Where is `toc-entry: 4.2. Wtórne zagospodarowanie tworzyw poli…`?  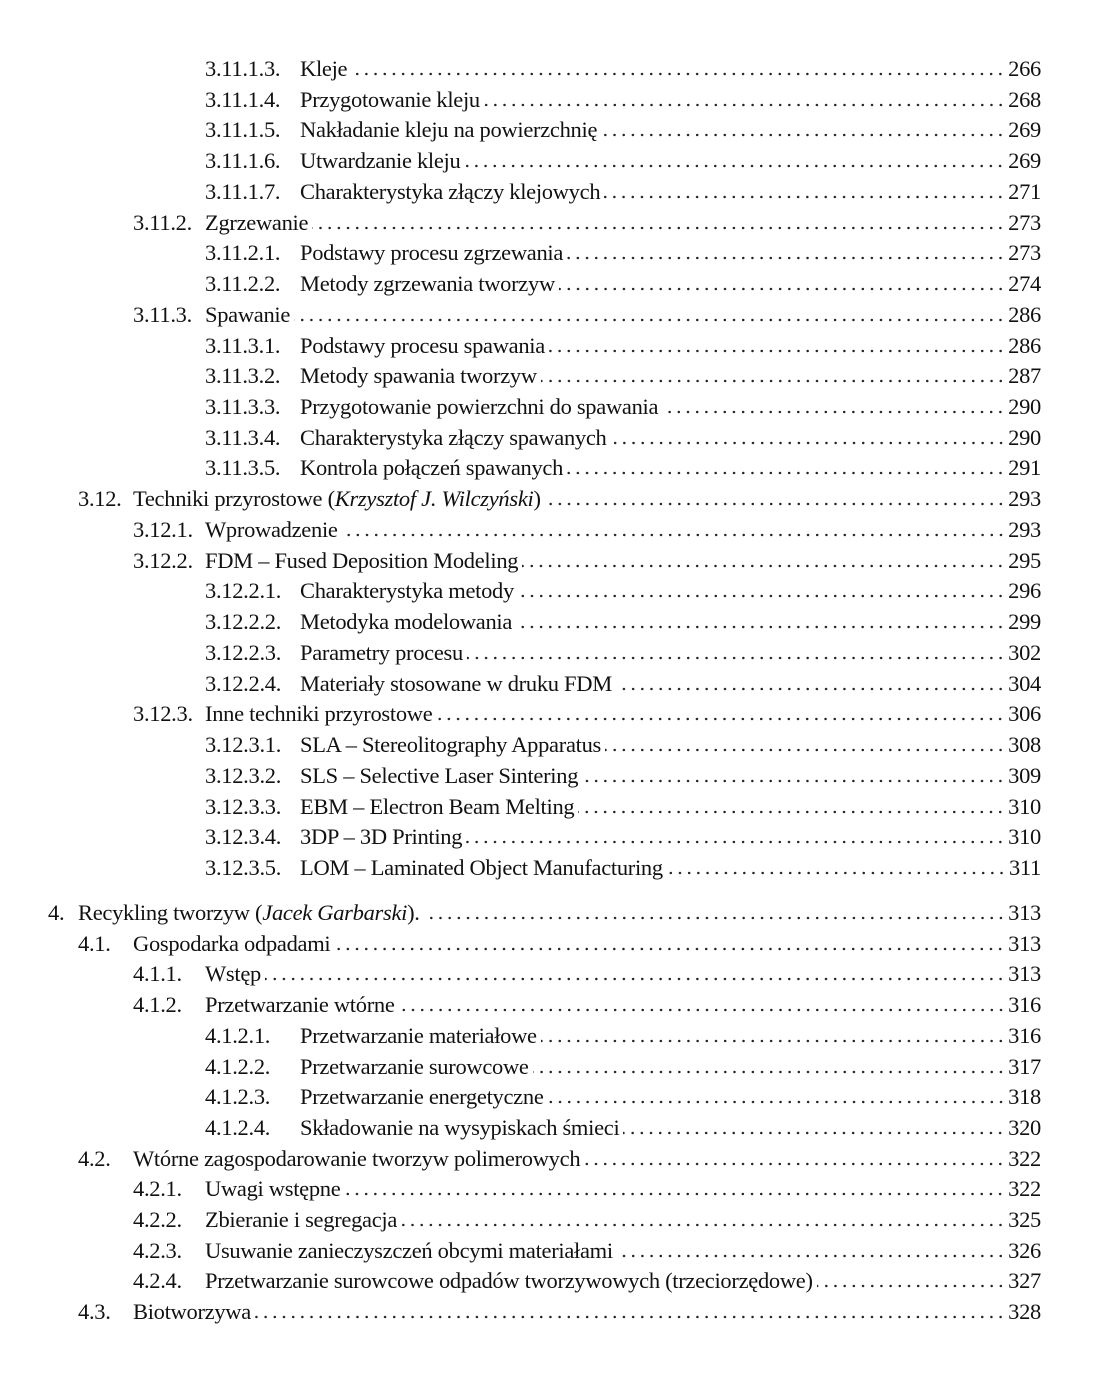
toc-entry: 4.2. Wtórne zagospodarowanie tworzyw poli… is located at coordinates (520, 1157).